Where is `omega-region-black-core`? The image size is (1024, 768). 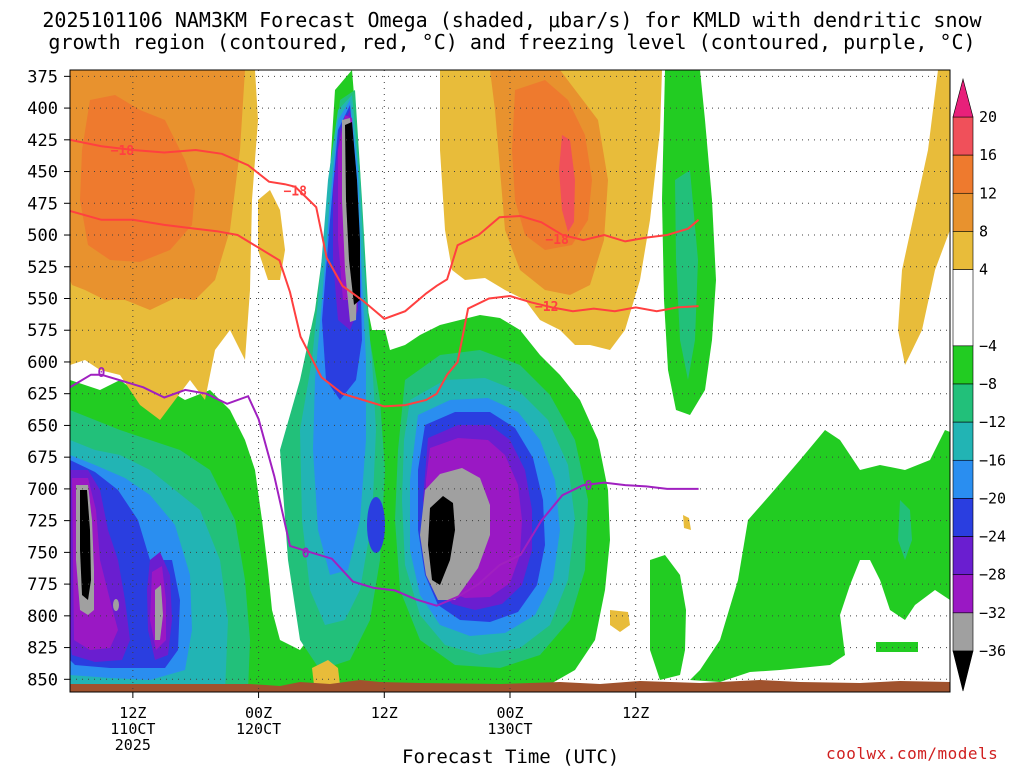
omega-region-black-core is located at coordinates (441, 540).